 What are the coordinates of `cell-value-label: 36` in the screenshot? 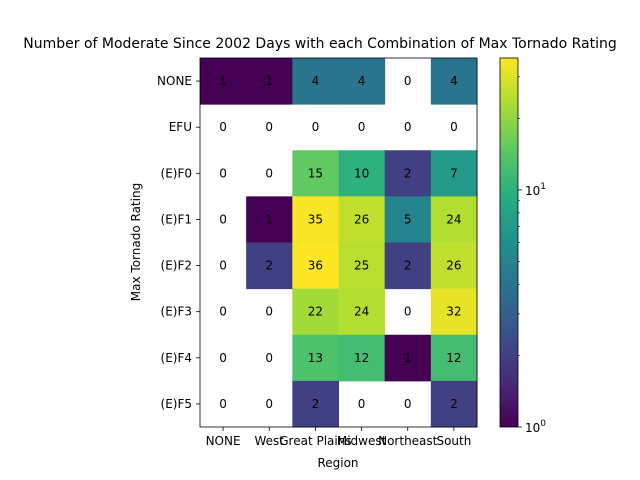 It's located at (315, 266).